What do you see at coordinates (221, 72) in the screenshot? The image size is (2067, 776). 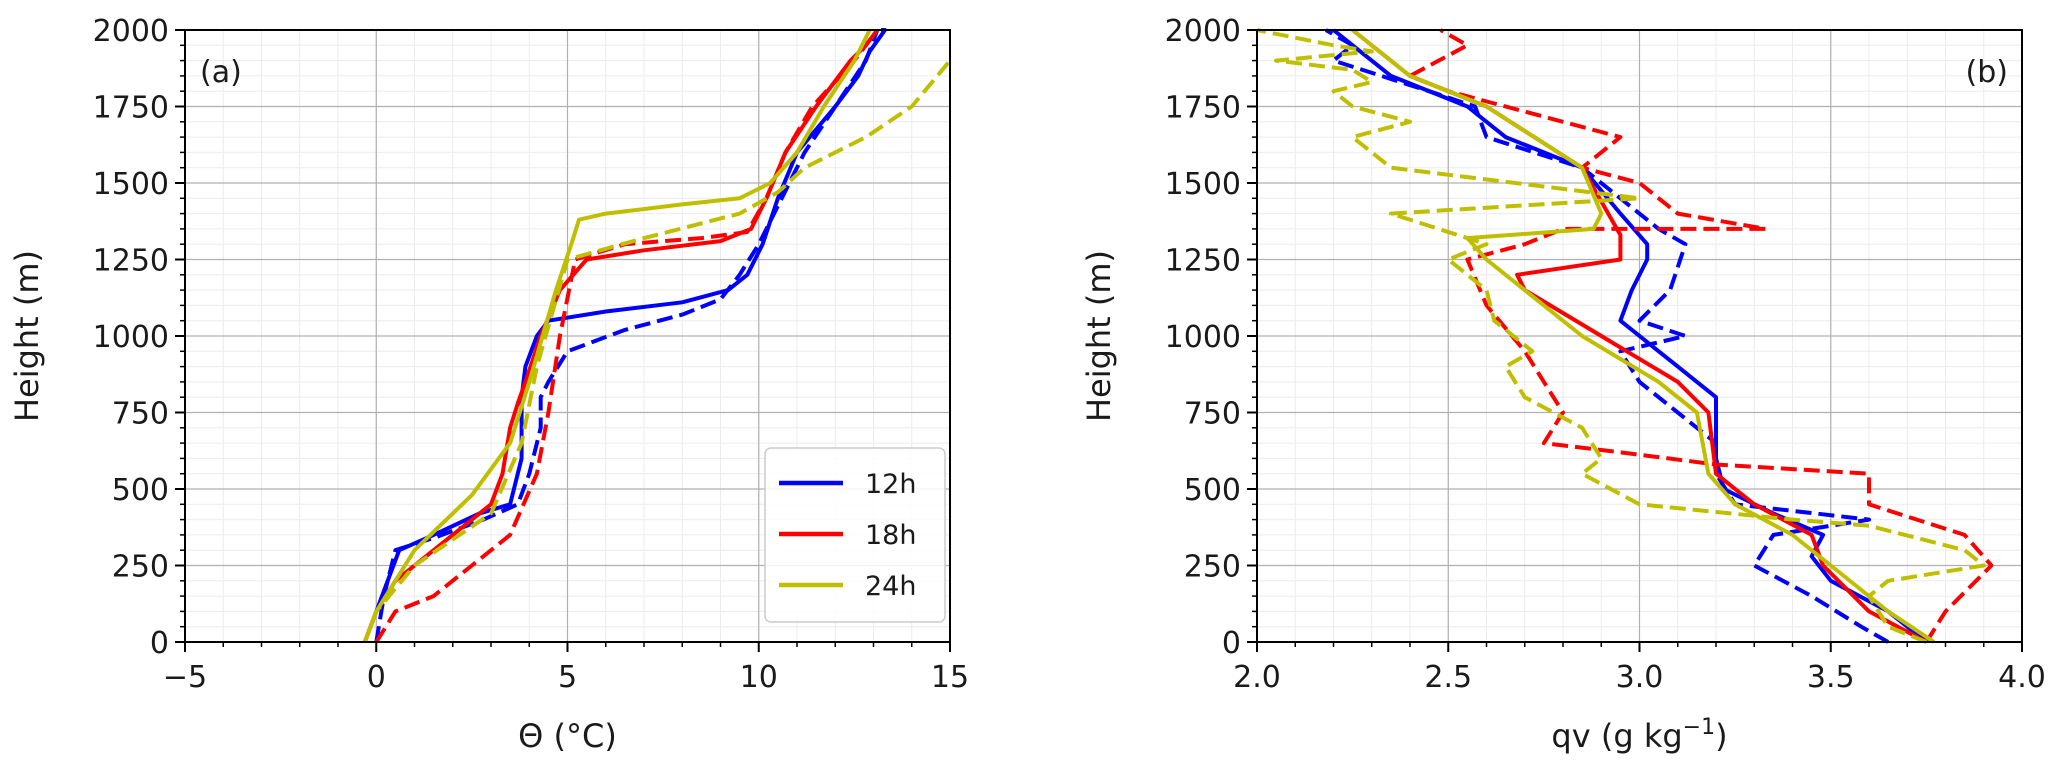 I see `panel-label: (a)` at bounding box center [221, 72].